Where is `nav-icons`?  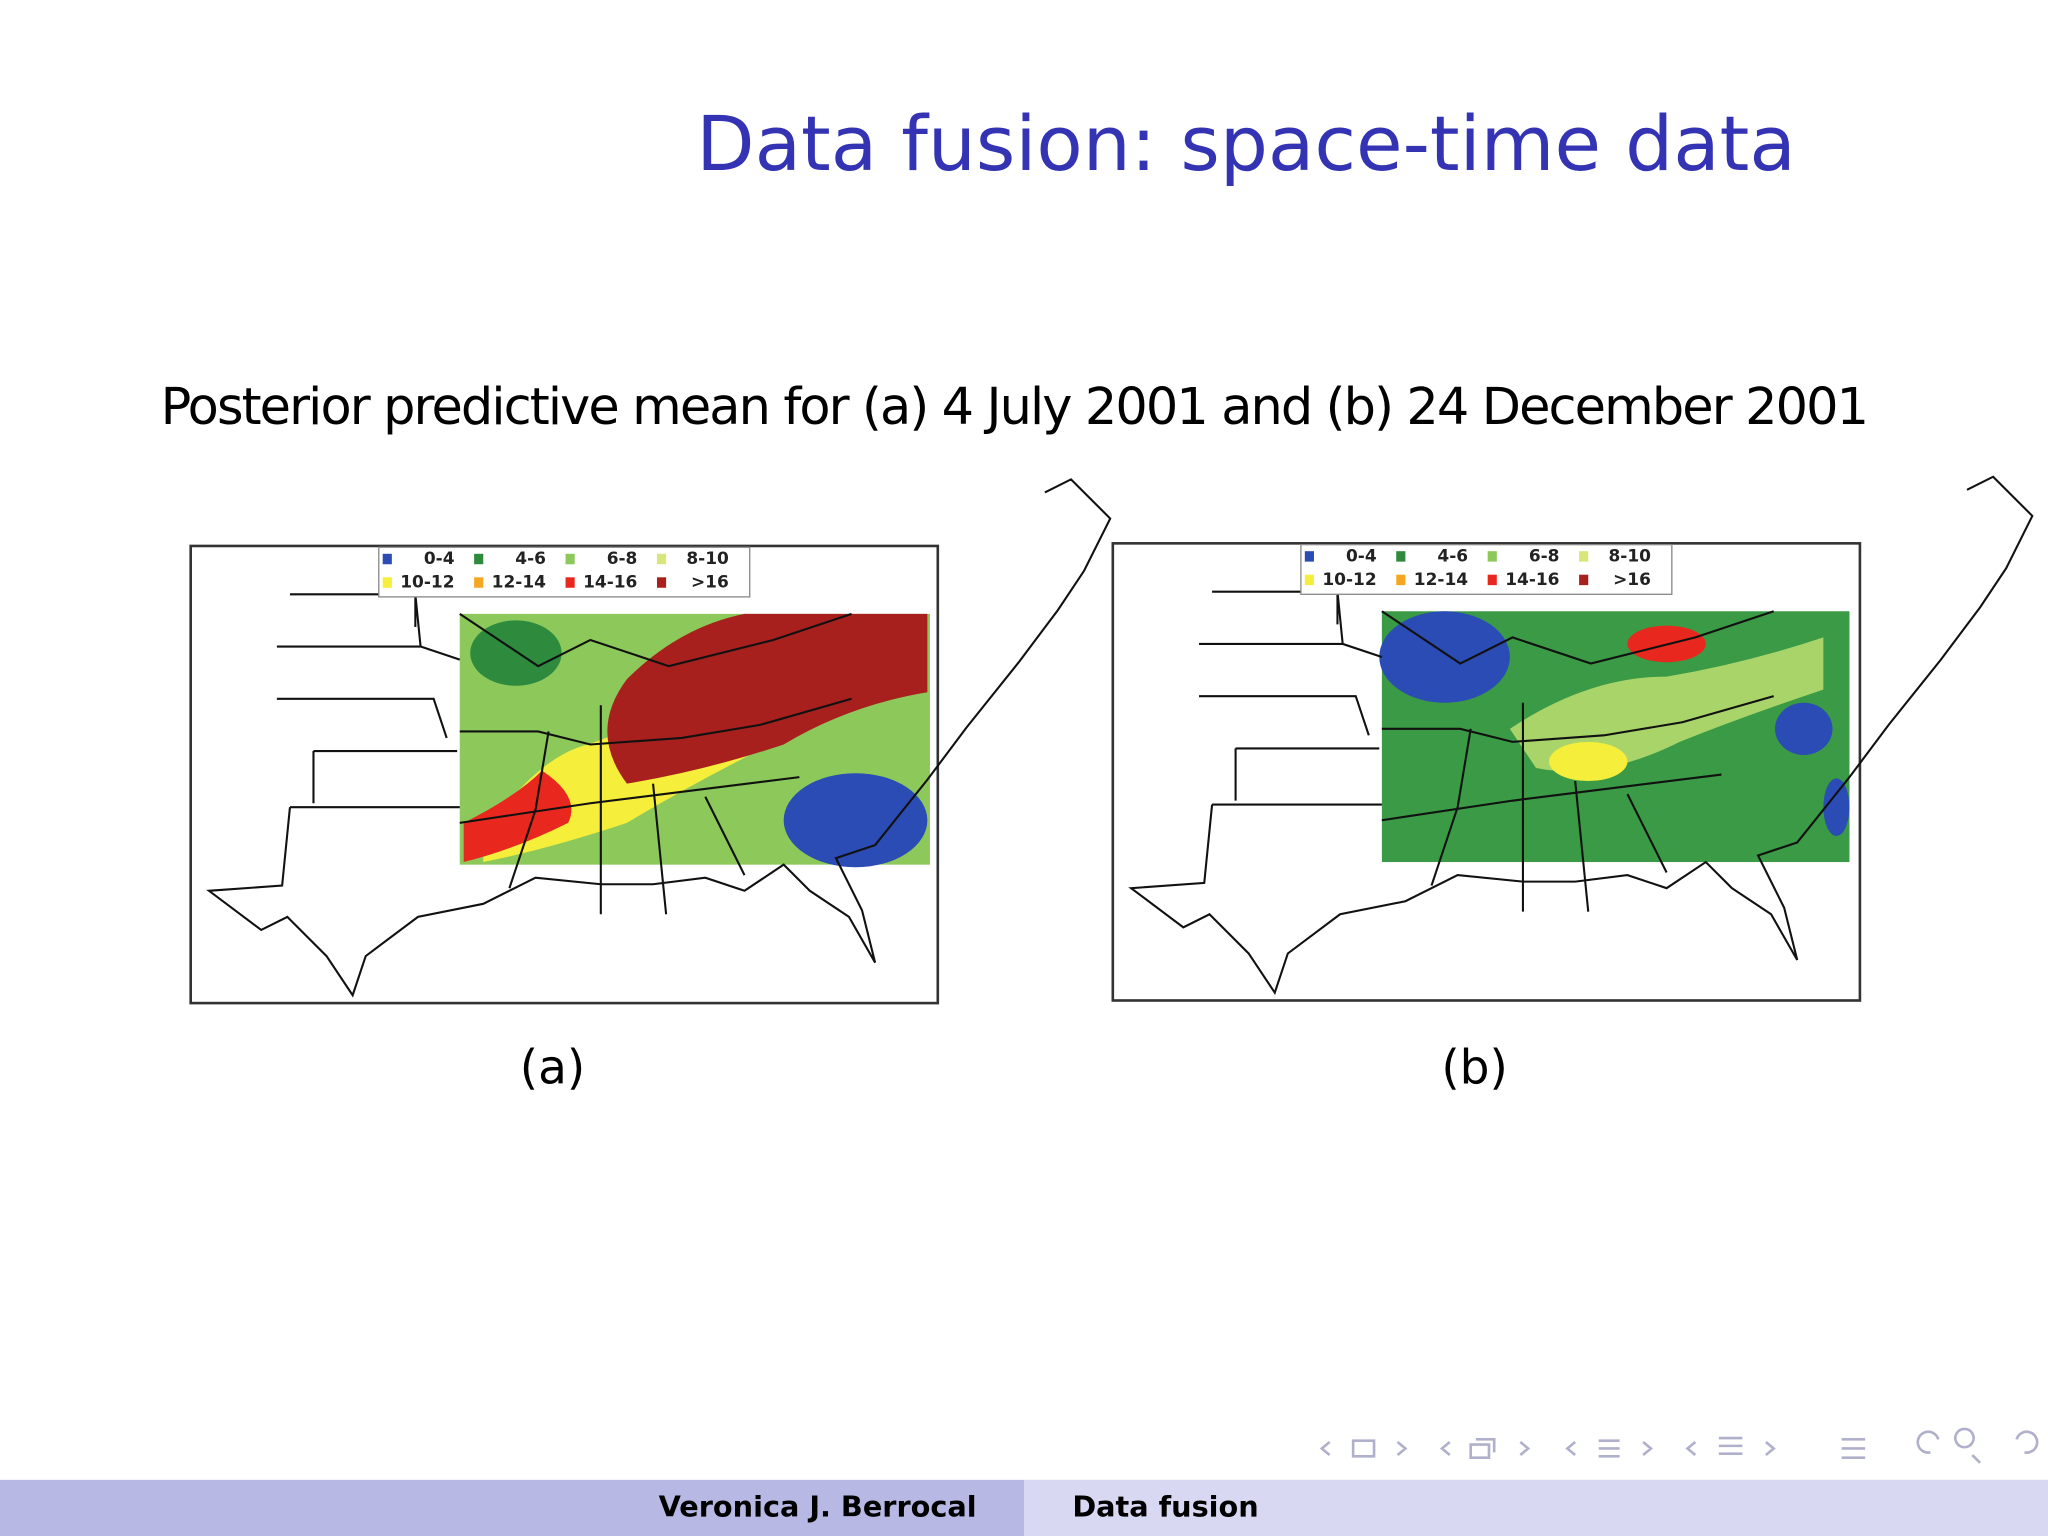 nav-icons is located at coordinates (1679, 1445).